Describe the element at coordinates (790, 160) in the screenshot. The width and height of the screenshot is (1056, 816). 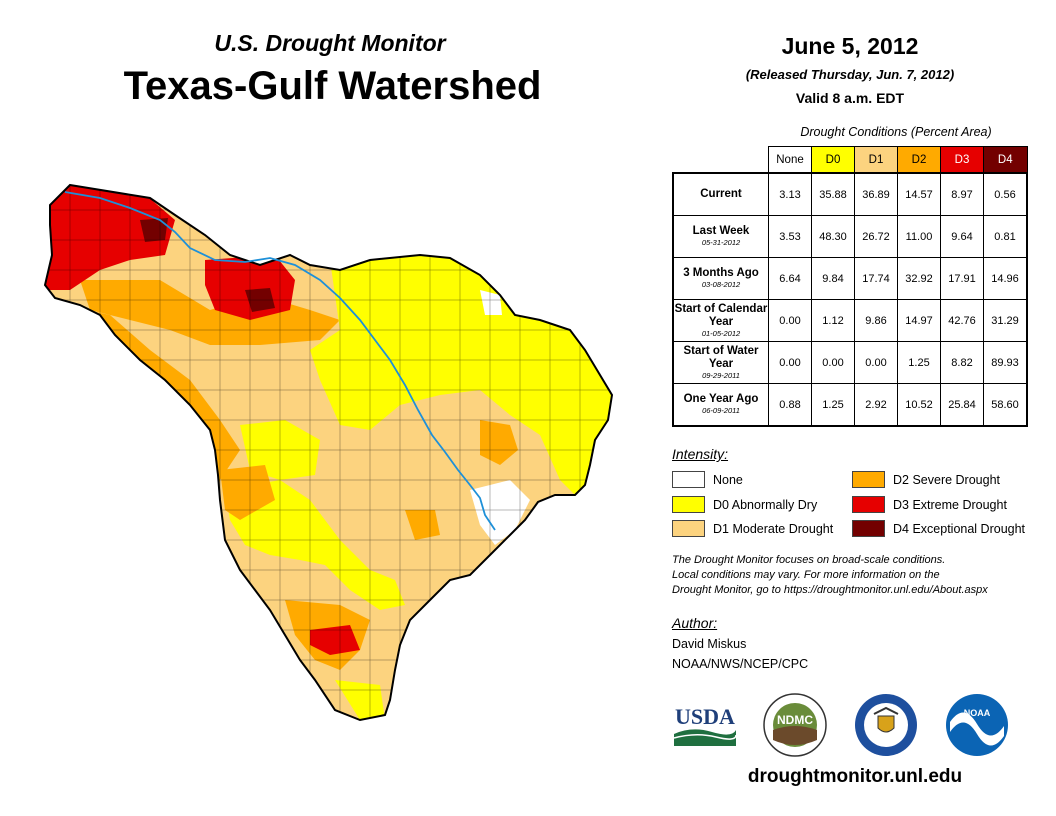
I see `col-header-none: None` at that location.